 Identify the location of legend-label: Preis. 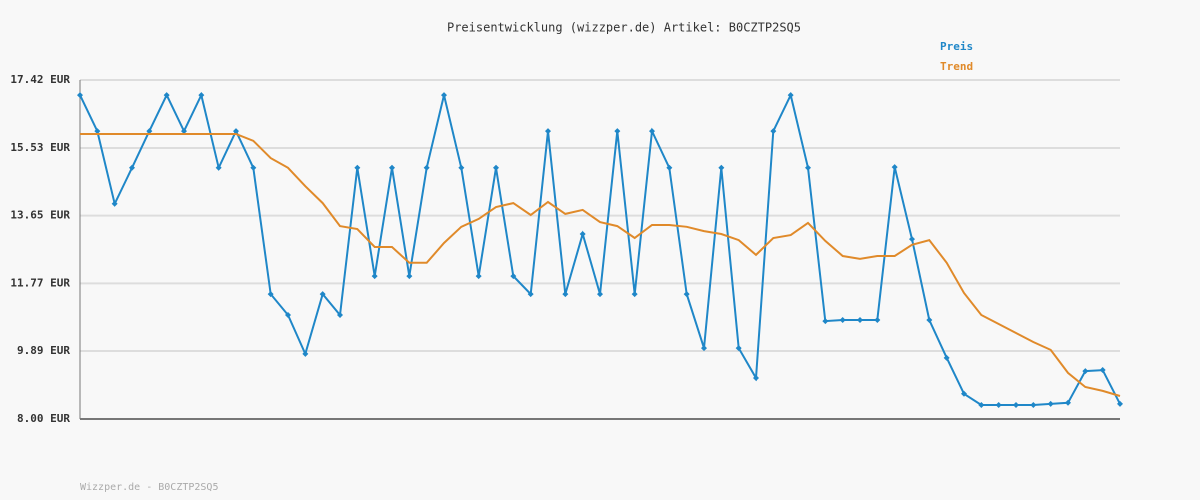
(956, 46).